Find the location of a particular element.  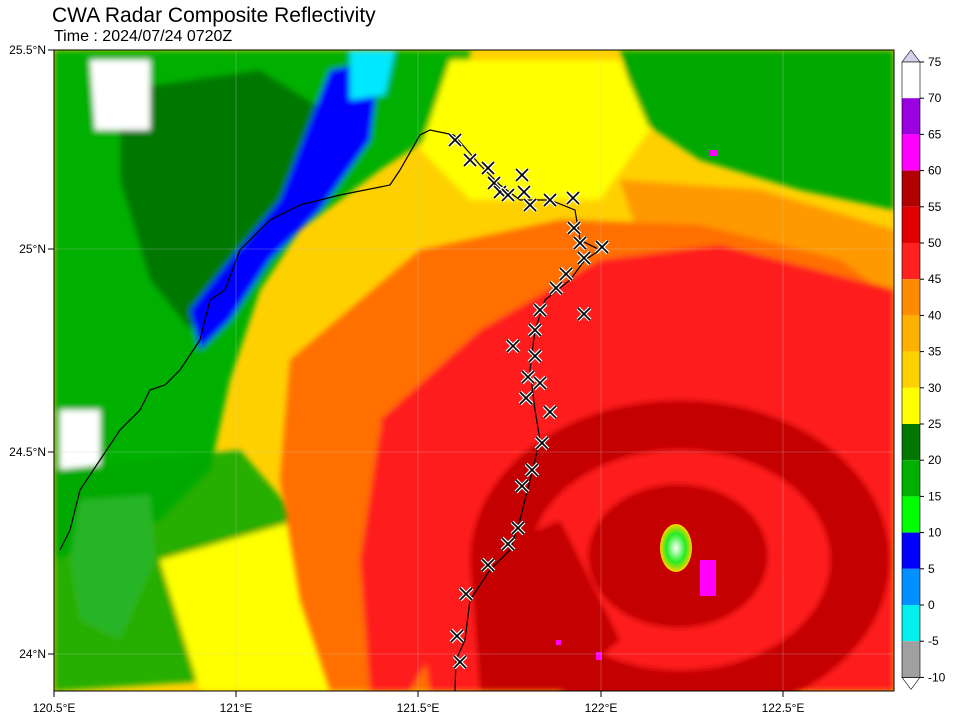

colorbar-label: 30 is located at coordinates (935, 388).